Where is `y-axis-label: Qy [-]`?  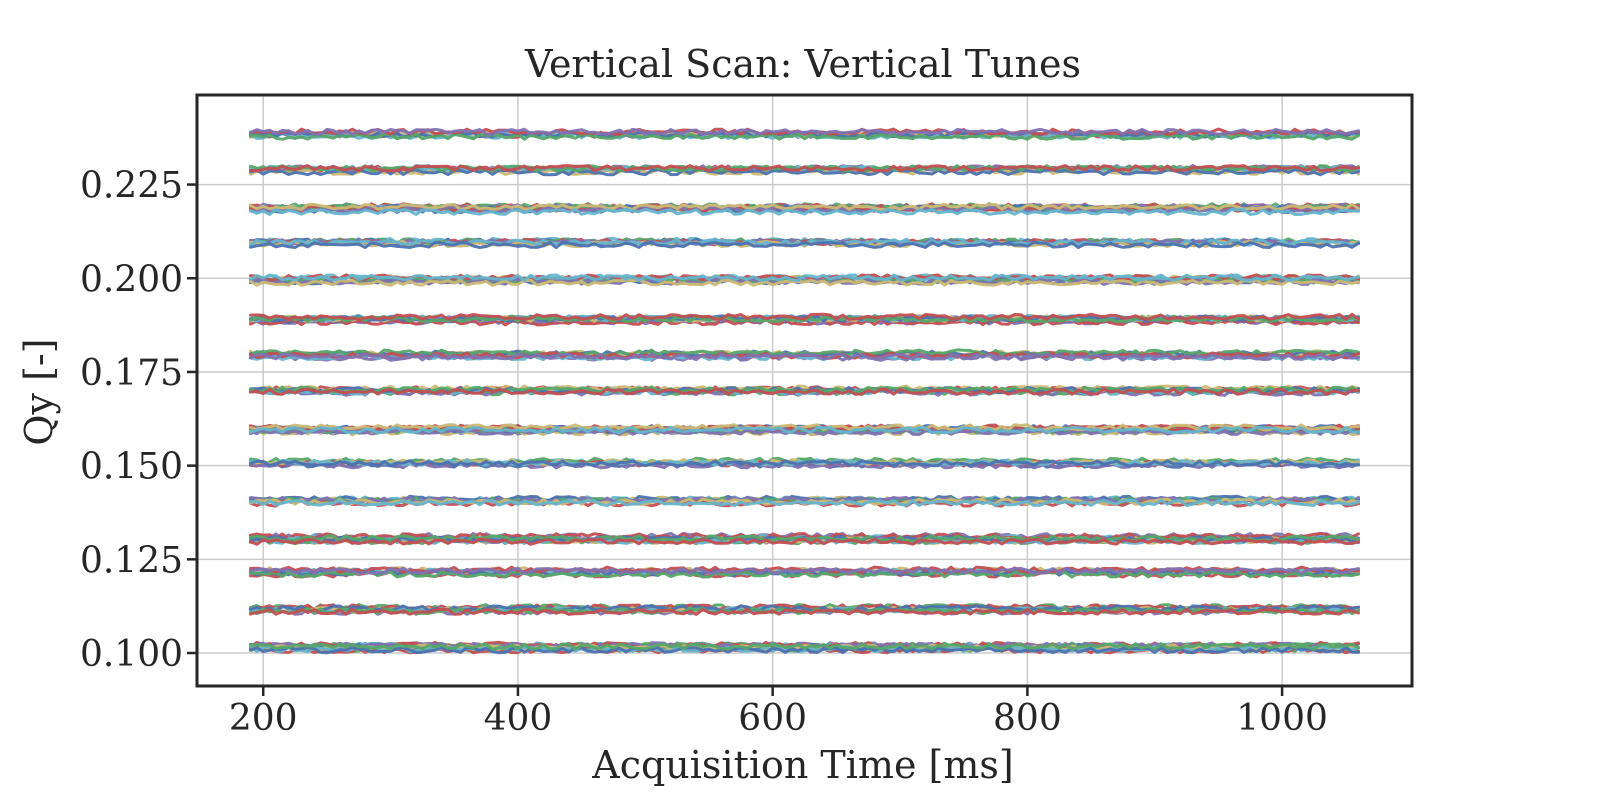
y-axis-label: Qy [-] is located at coordinates (39, 391).